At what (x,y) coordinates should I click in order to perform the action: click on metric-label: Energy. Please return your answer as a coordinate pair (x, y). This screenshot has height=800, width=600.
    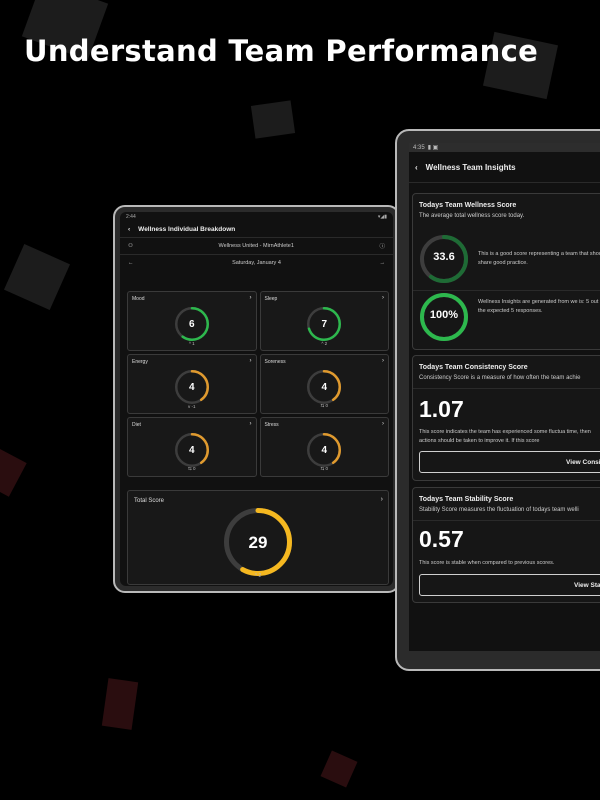
    Looking at the image, I should click on (140, 362).